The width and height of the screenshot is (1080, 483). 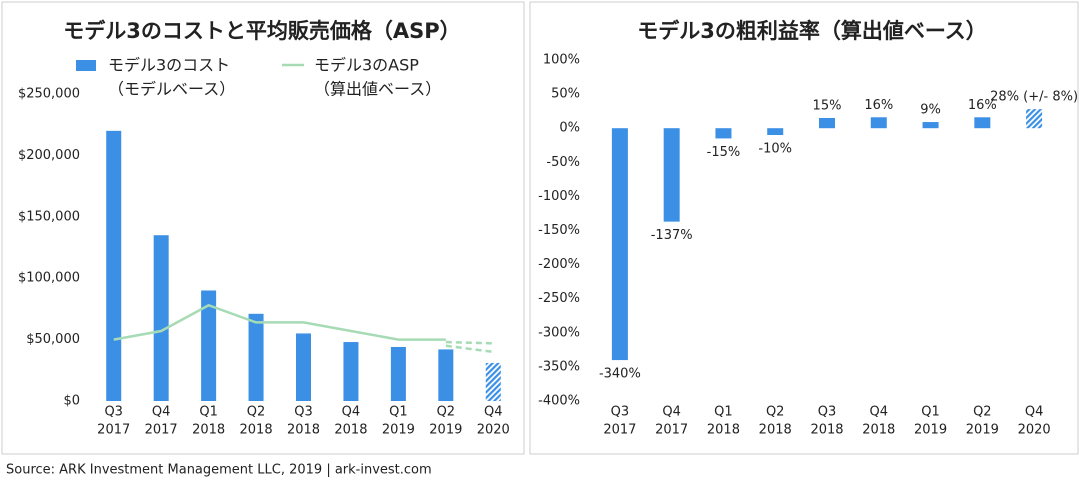 What do you see at coordinates (559, 264) in the screenshot?
I see `y-tick-label: -200%` at bounding box center [559, 264].